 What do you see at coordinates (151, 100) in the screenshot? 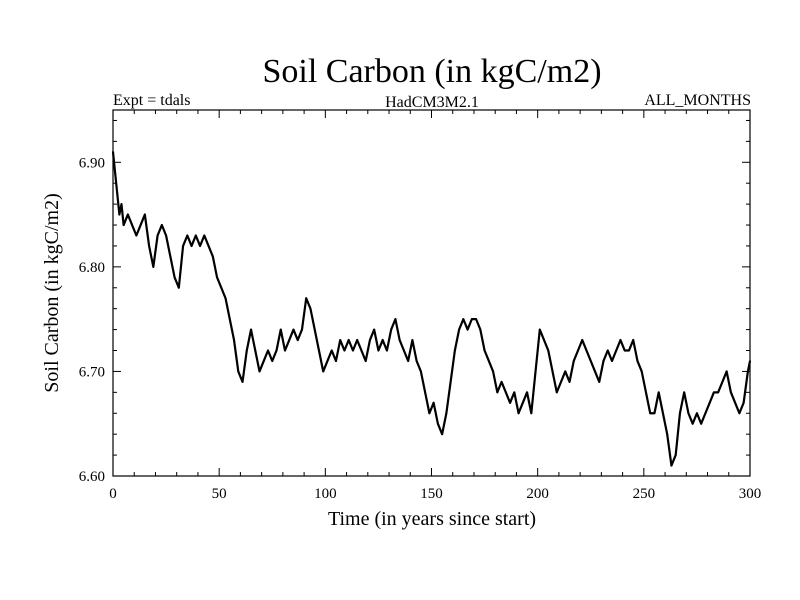
I see `experiment-label: Expt = tdals` at bounding box center [151, 100].